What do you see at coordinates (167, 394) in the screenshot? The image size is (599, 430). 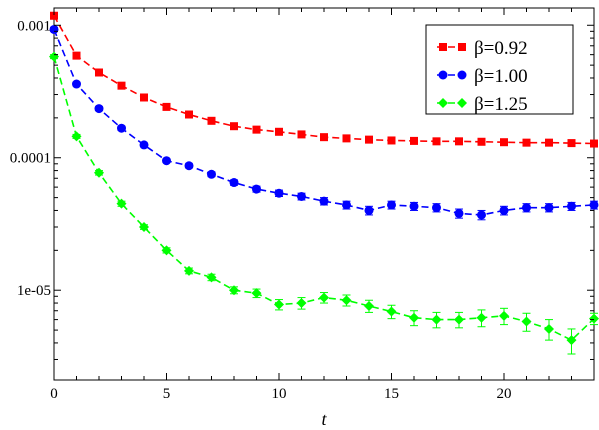 I see `x-tick-label: 5` at bounding box center [167, 394].